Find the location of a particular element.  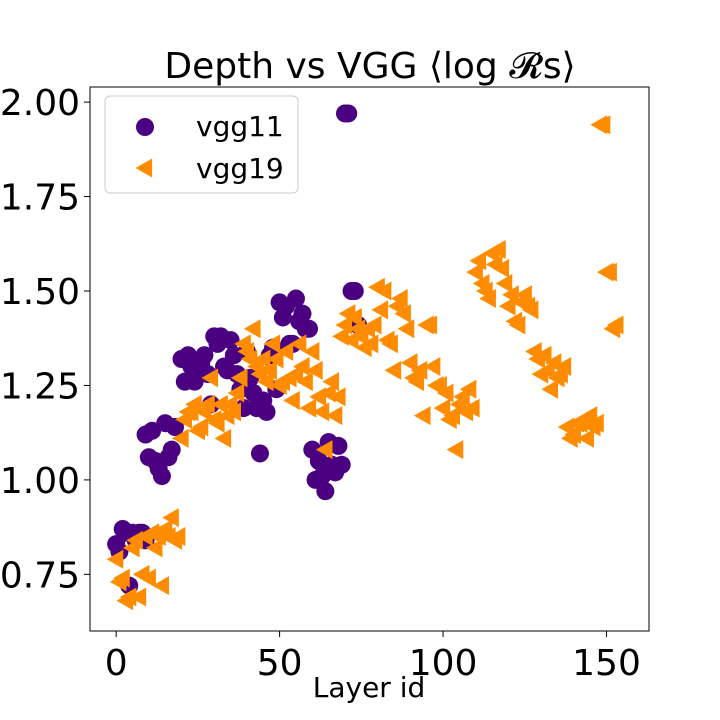

legend-box is located at coordinates (201, 144).